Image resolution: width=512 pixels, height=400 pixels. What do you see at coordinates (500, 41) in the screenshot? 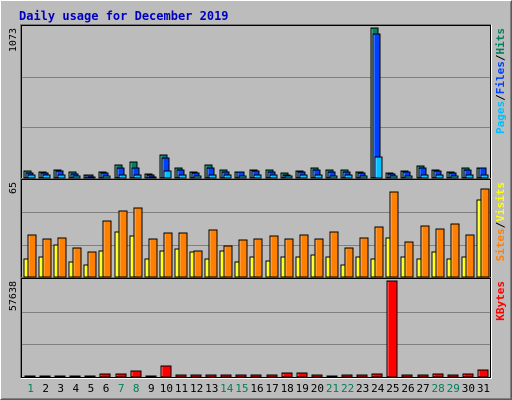
I see `legend-item-hits: Hits` at bounding box center [500, 41].